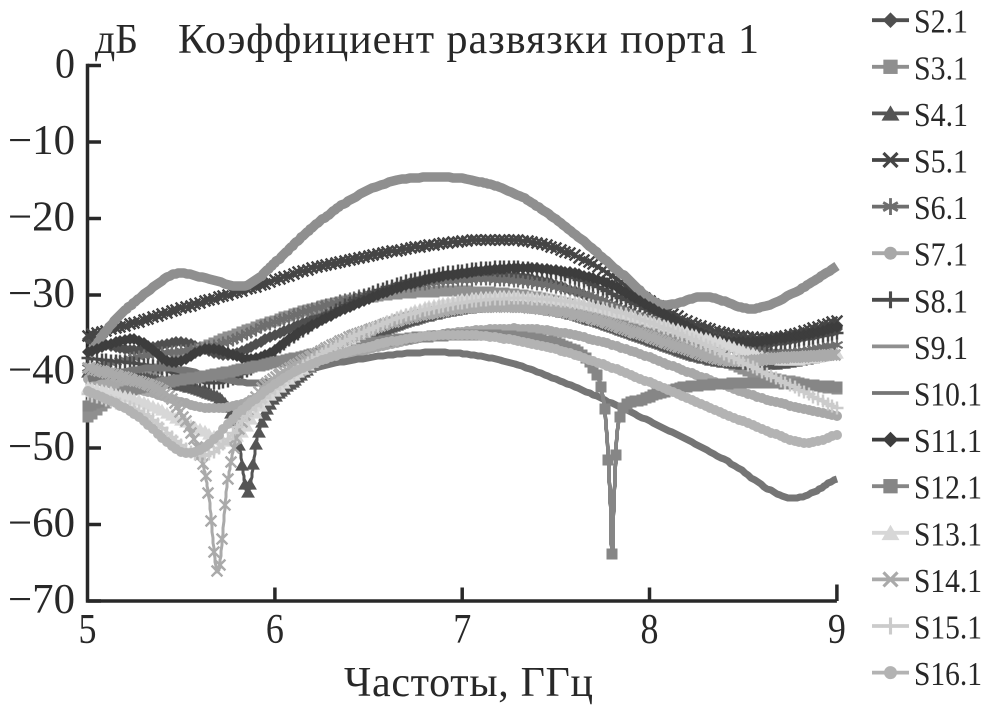 The height and width of the screenshot is (719, 990). What do you see at coordinates (88, 630) in the screenshot?
I see `svg-text: 5` at bounding box center [88, 630].